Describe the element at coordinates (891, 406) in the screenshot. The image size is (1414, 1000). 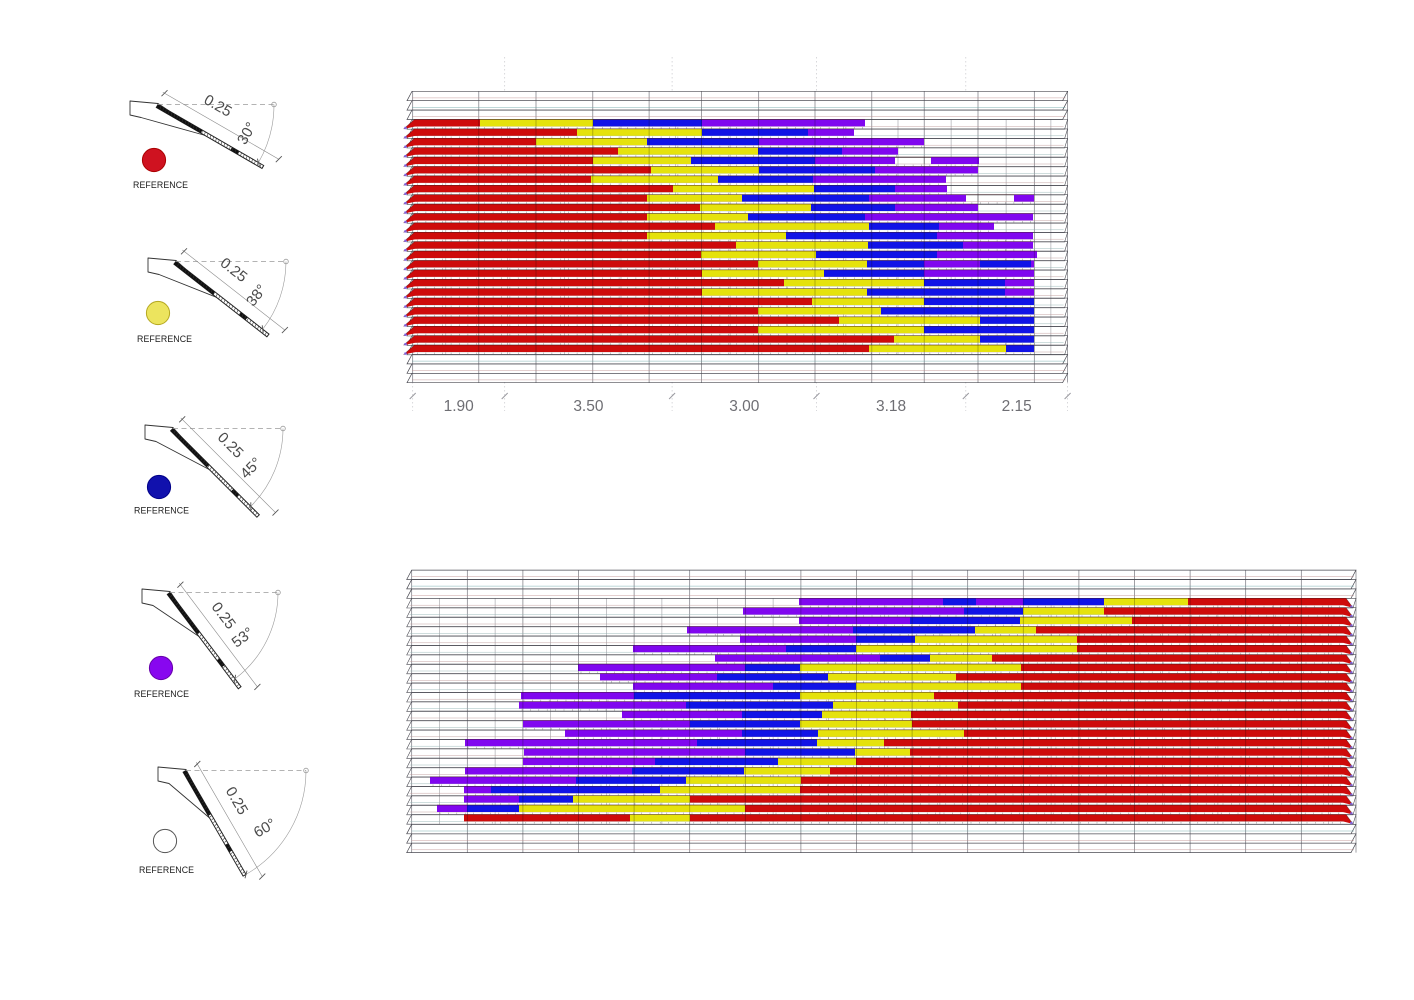
I see `svg-text: 3.18` at that location.